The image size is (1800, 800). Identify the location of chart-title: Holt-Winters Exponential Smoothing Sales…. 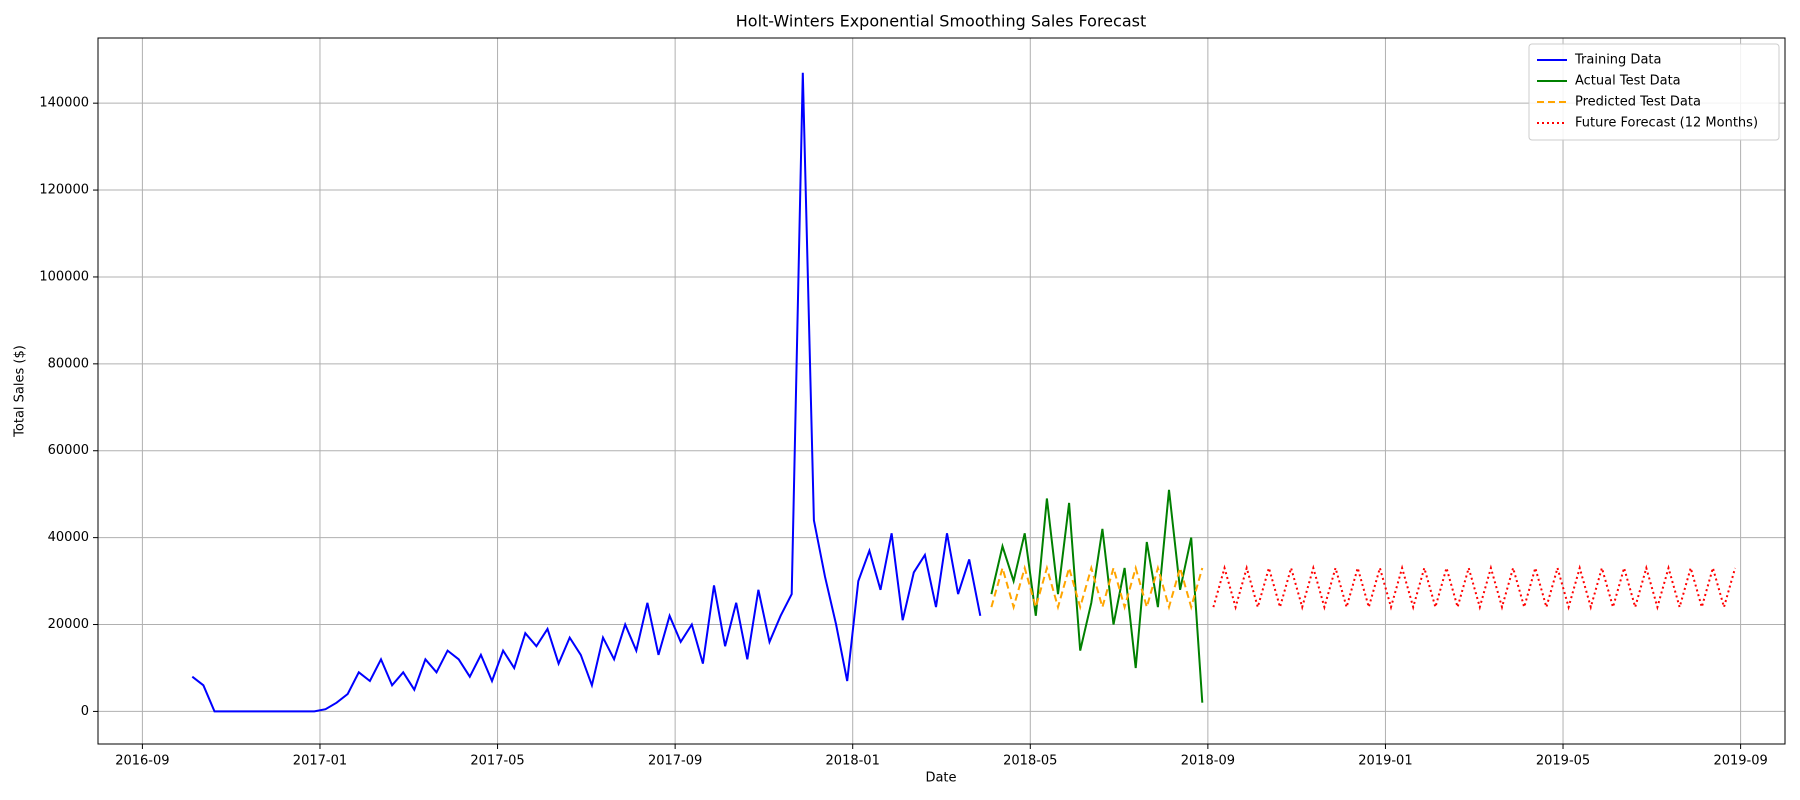
(941, 21).